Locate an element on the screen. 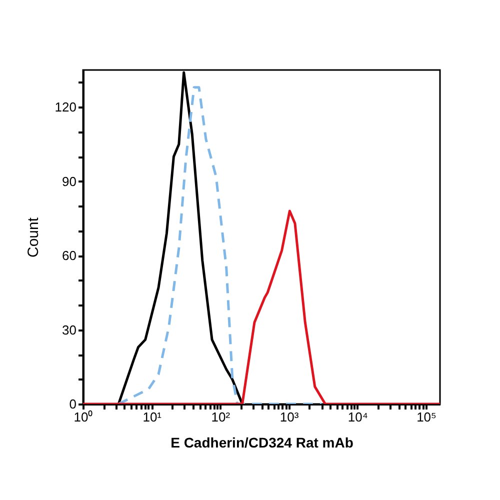  x-tick-label: 10⁰ is located at coordinates (84, 417).